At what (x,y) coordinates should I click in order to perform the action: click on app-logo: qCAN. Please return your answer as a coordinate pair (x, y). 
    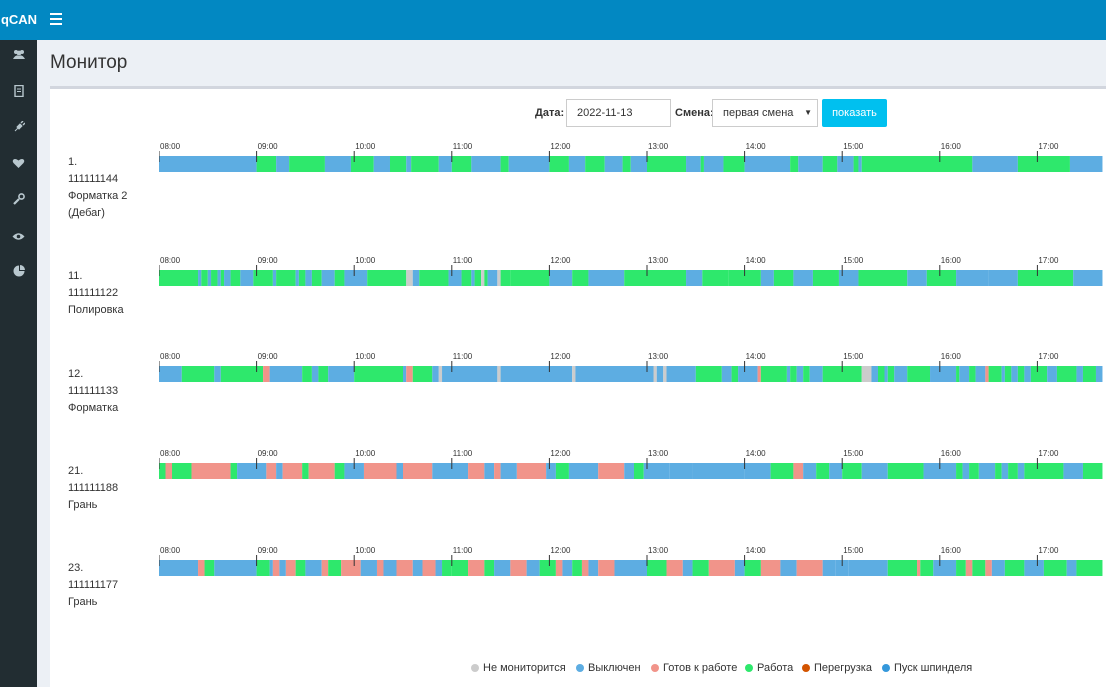
    Looking at the image, I should click on (19, 19).